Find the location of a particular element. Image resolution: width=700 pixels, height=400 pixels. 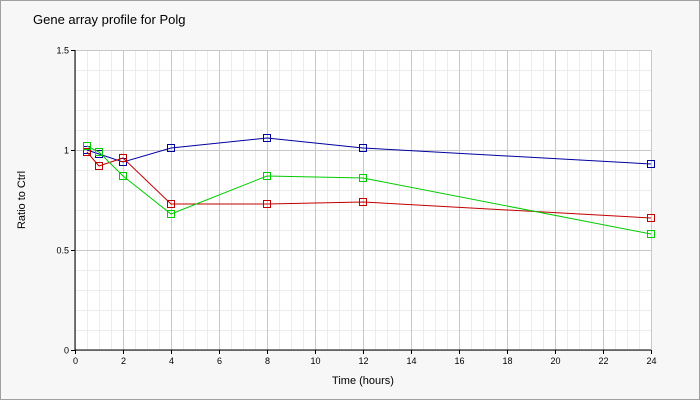

x-tick-label: 10 is located at coordinates (315, 361).